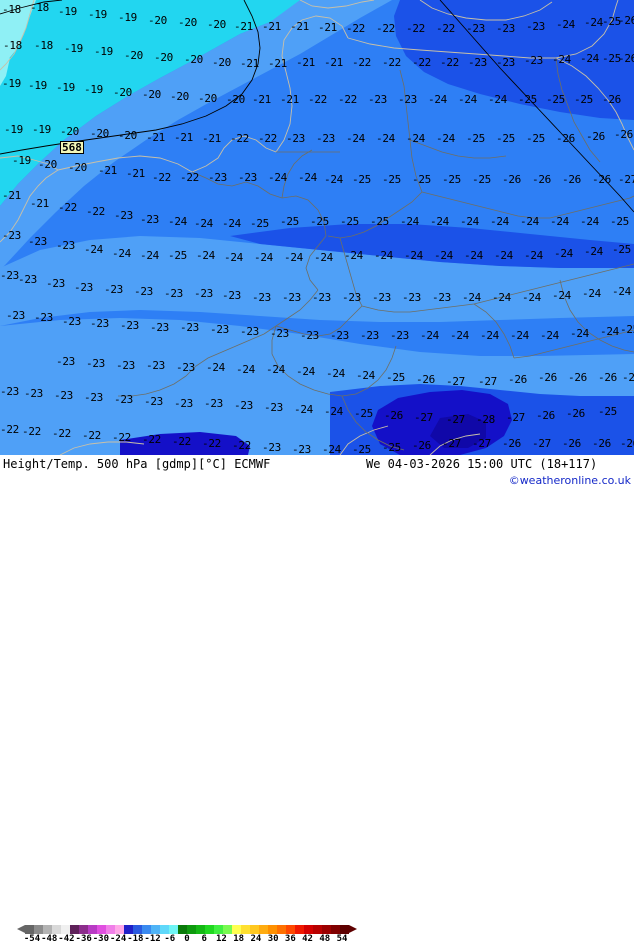 This screenshot has height=945, width=634. What do you see at coordinates (290, 939) in the screenshot?
I see `colorbar-tick: 36` at bounding box center [290, 939].